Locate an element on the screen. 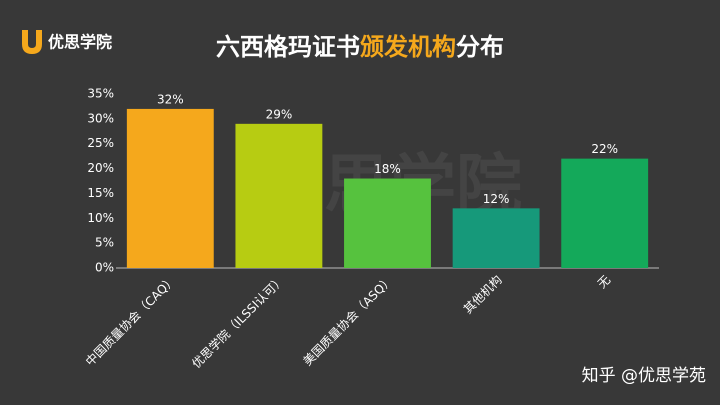  value-label: 12% is located at coordinates (496, 199).